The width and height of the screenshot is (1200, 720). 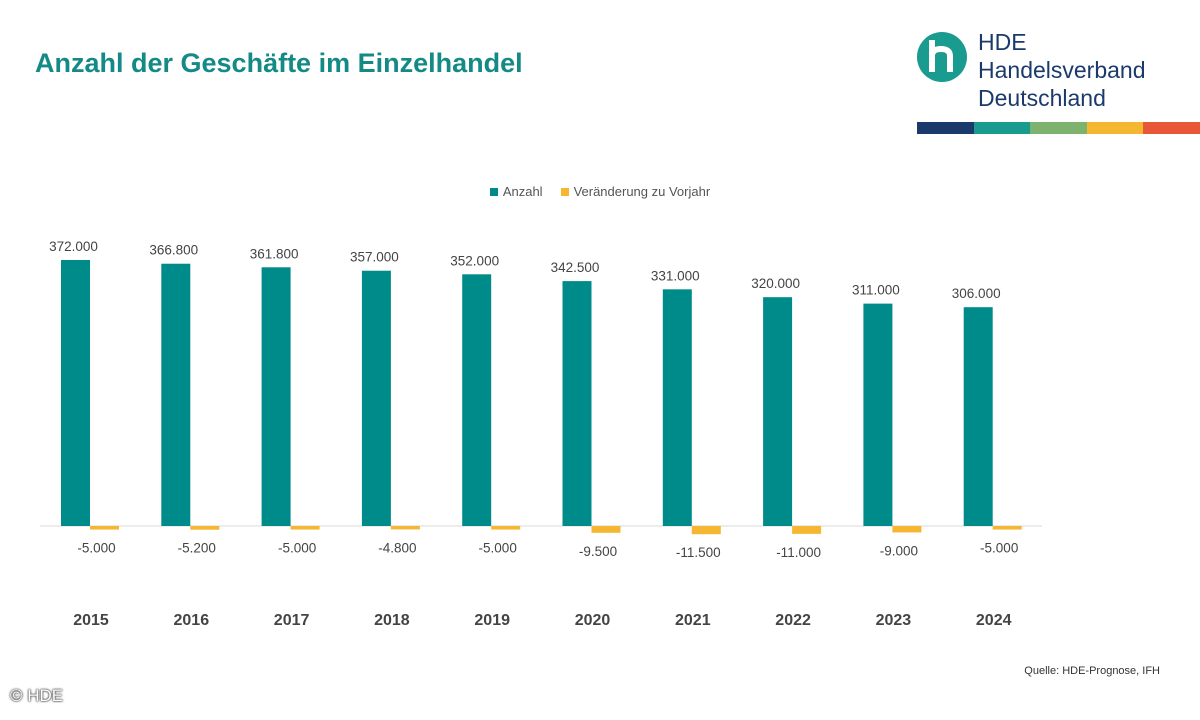 What do you see at coordinates (793, 620) in the screenshot?
I see `x-tick-label: 2022` at bounding box center [793, 620].